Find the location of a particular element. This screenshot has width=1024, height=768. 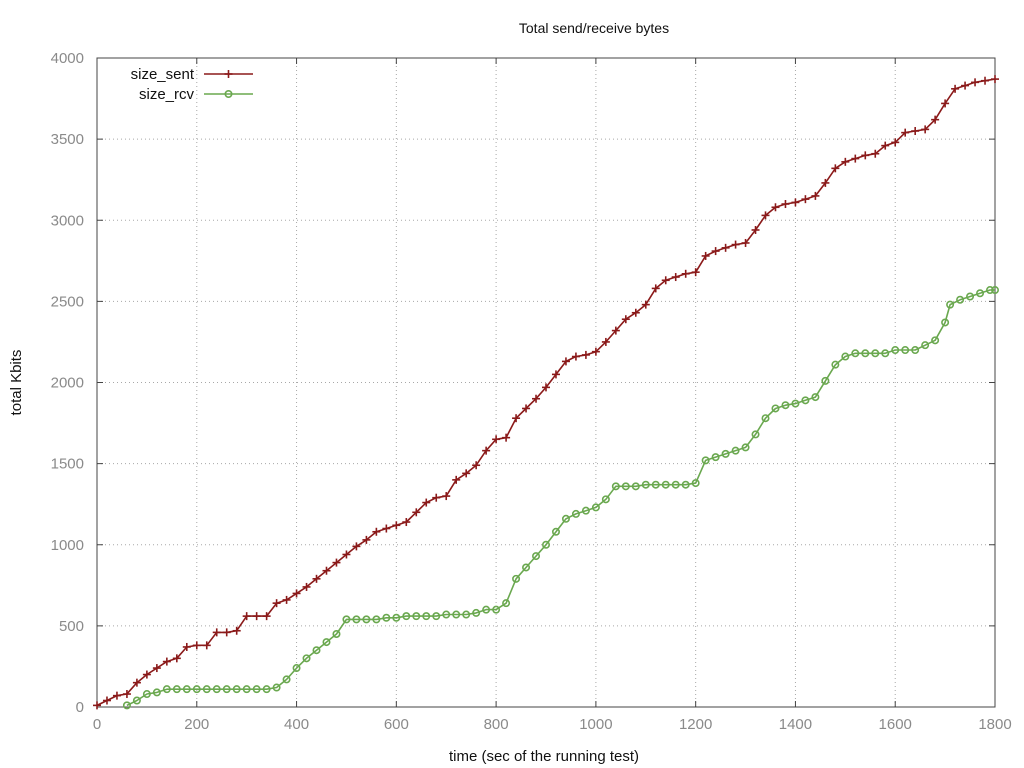

y-axis-label: total Kbits is located at coordinates (16, 383).